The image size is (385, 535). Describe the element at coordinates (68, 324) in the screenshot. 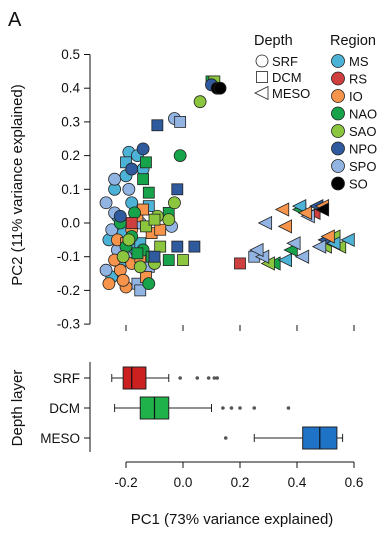

I see `y-tick-label: -0.3` at that location.